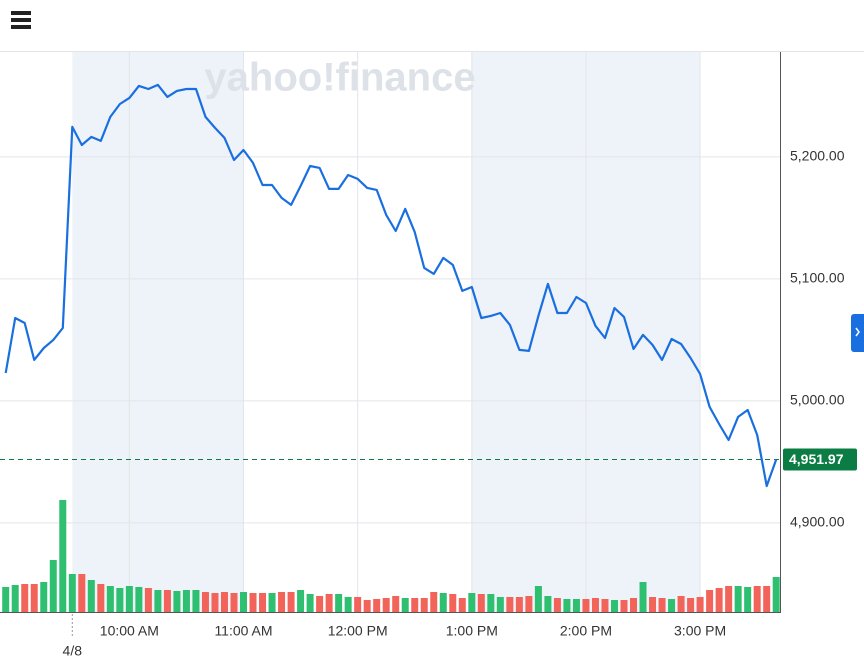 Image resolution: width=864 pixels, height=658 pixels. Describe the element at coordinates (817, 278) in the screenshot. I see `y-tick-label: 5,100.00` at that location.